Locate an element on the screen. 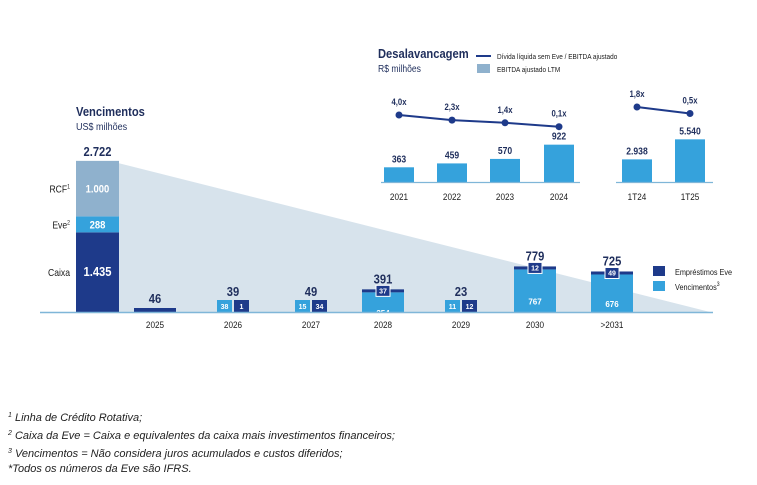  x-tick->2031: >2031 is located at coordinates (612, 324).